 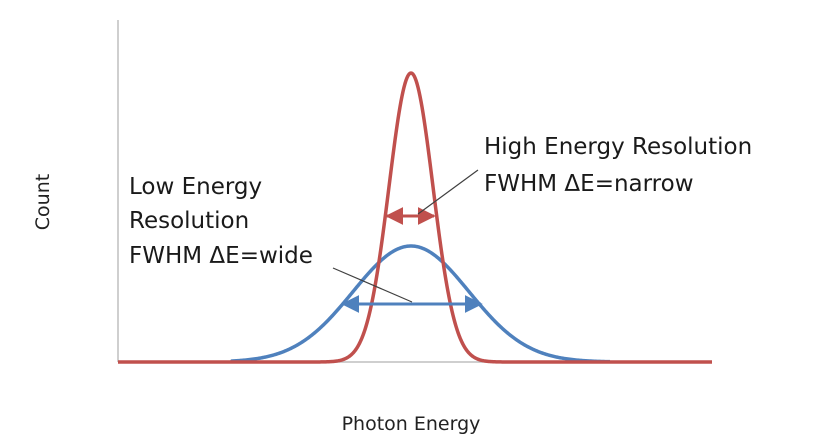 What do you see at coordinates (618, 147) in the screenshot?
I see `high-resolution-title: High Energy Resolution` at bounding box center [618, 147].